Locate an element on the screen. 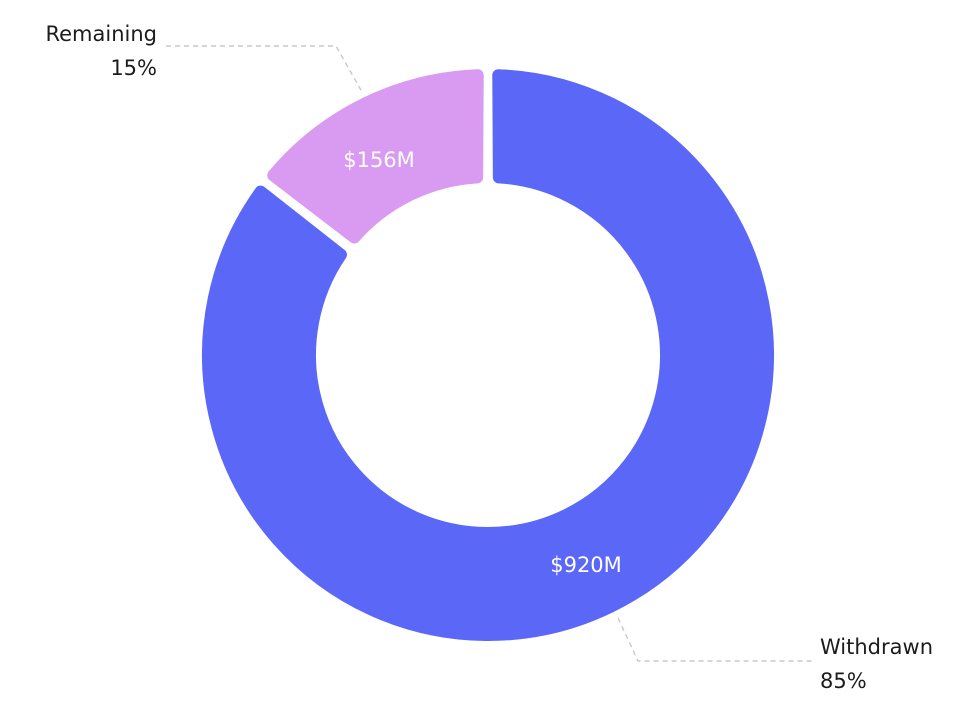 Image resolution: width=976 pixels, height=720 pixels. withdrawn-callout-percent: 85% is located at coordinates (843, 681).